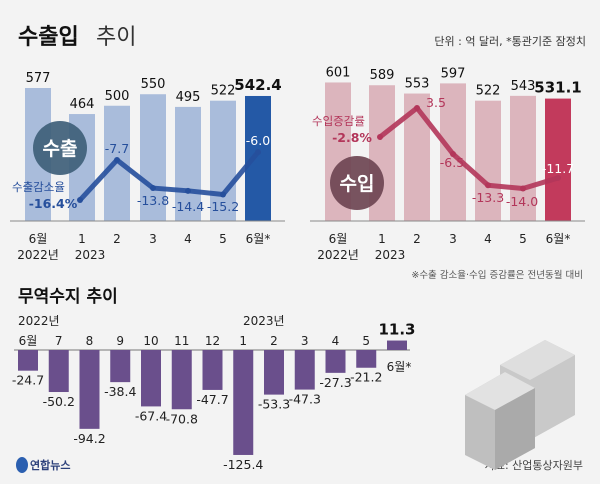  I want to click on rate-series-name: 수출감소율, so click(38, 187).